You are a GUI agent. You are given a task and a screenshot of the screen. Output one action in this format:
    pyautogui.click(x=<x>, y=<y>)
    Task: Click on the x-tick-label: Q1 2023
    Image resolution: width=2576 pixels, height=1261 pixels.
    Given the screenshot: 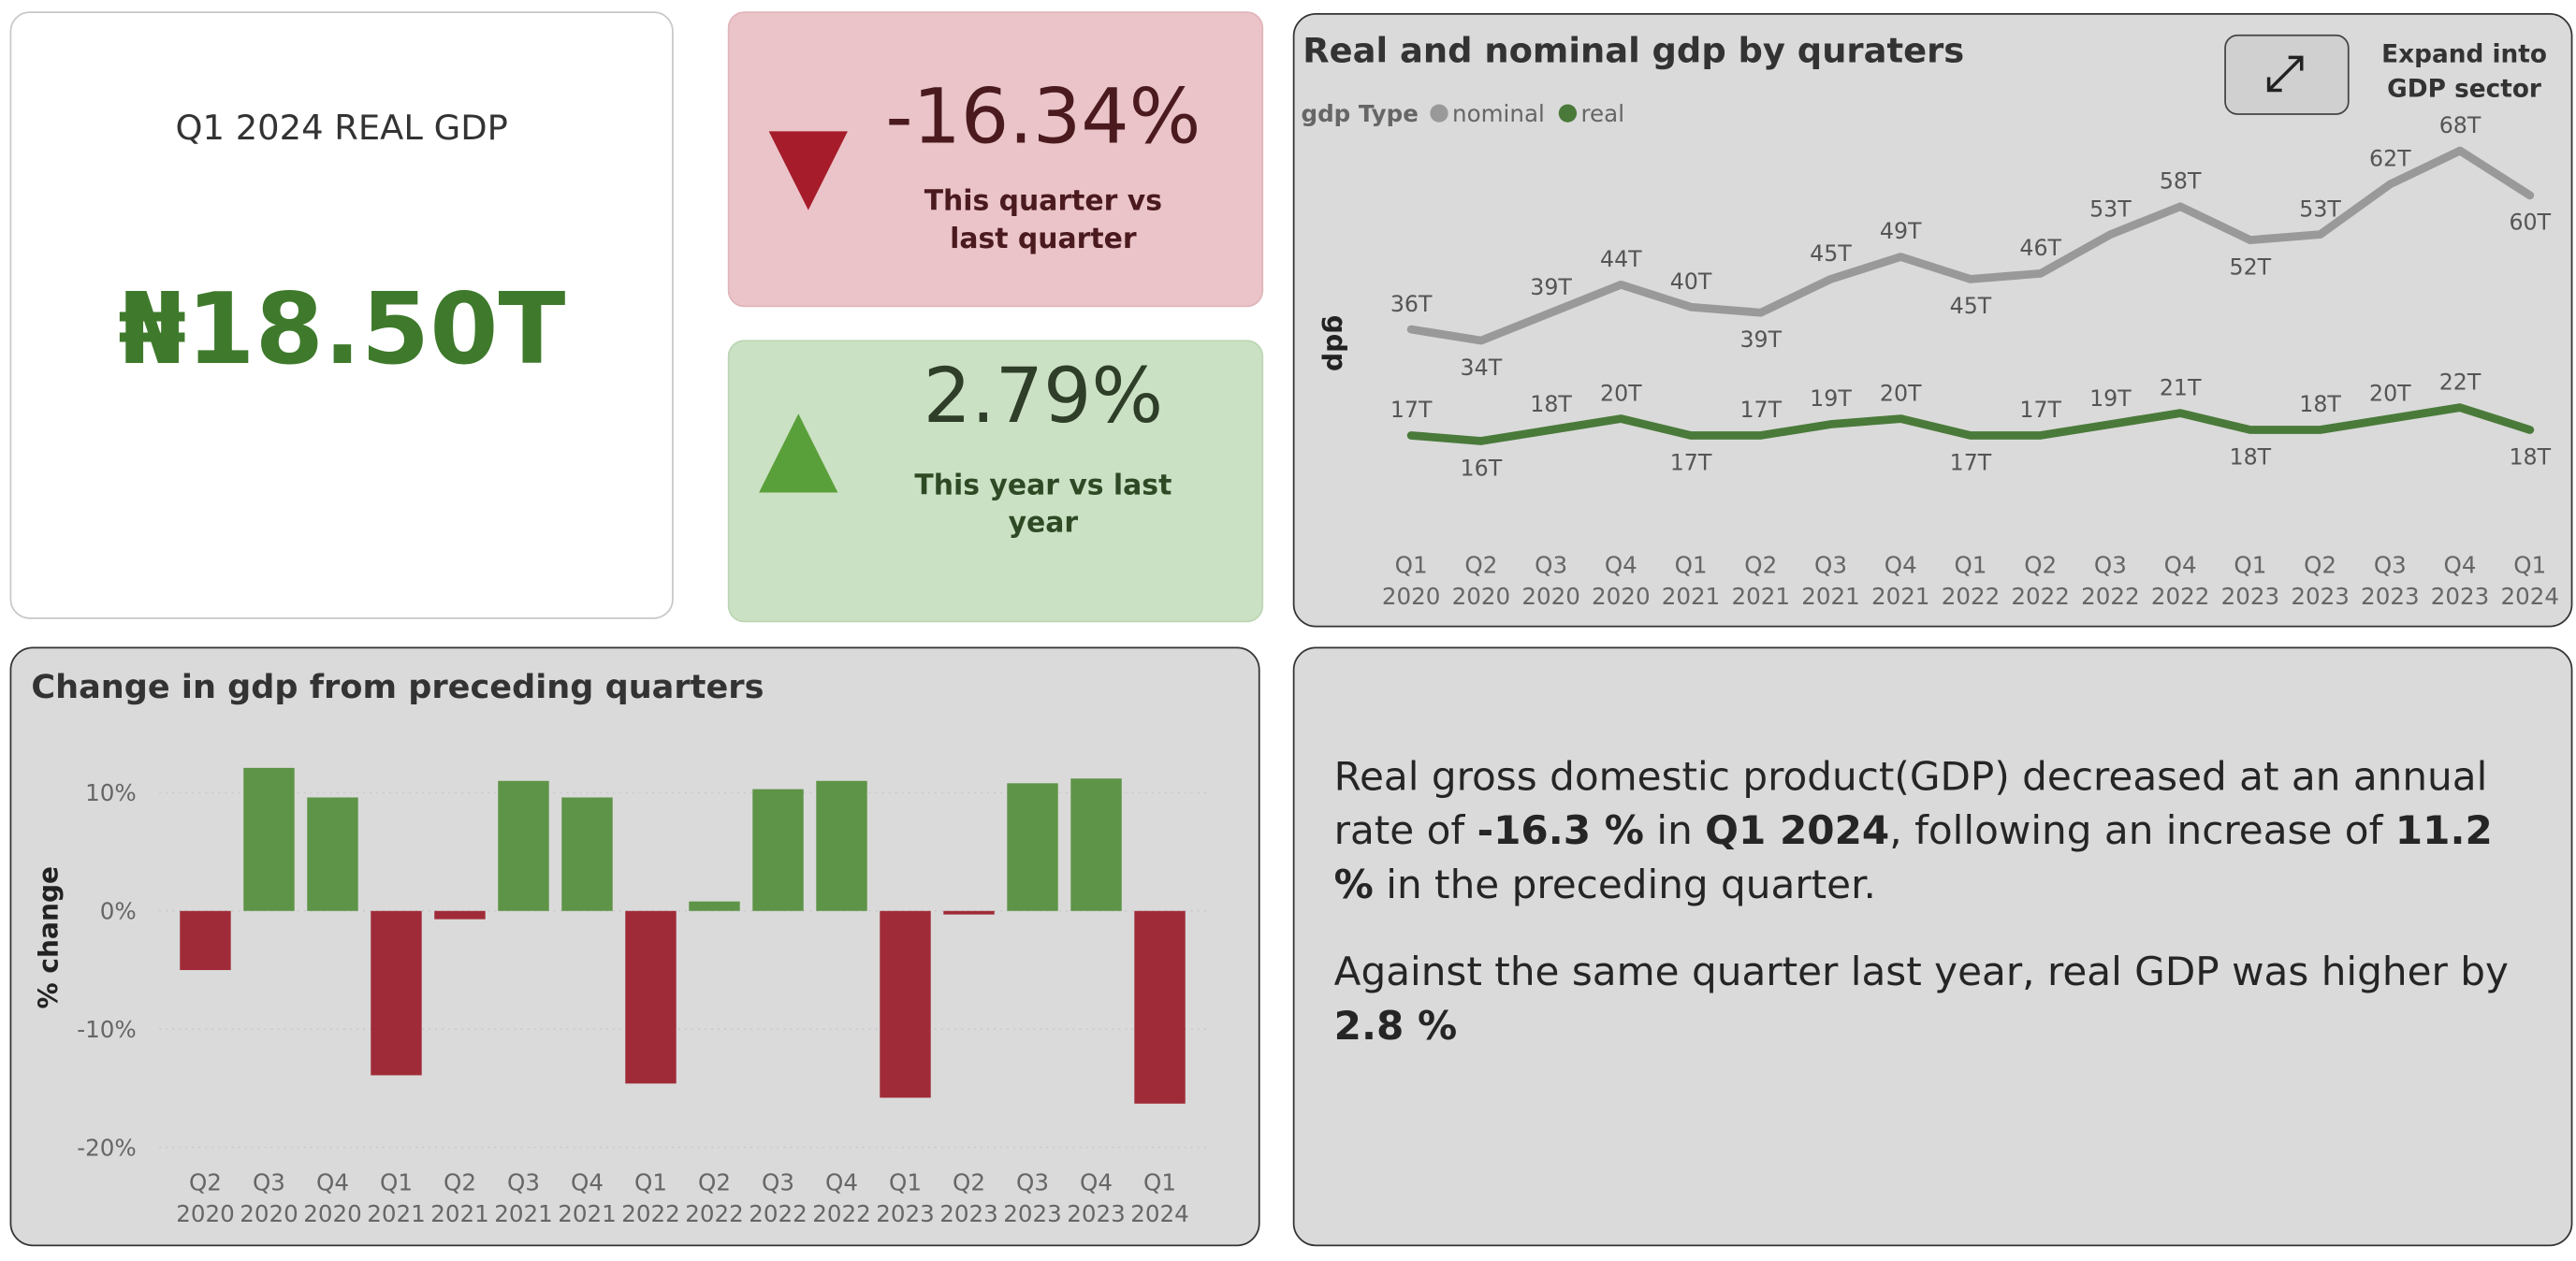 What is the action you would take?
    pyautogui.click(x=2250, y=581)
    